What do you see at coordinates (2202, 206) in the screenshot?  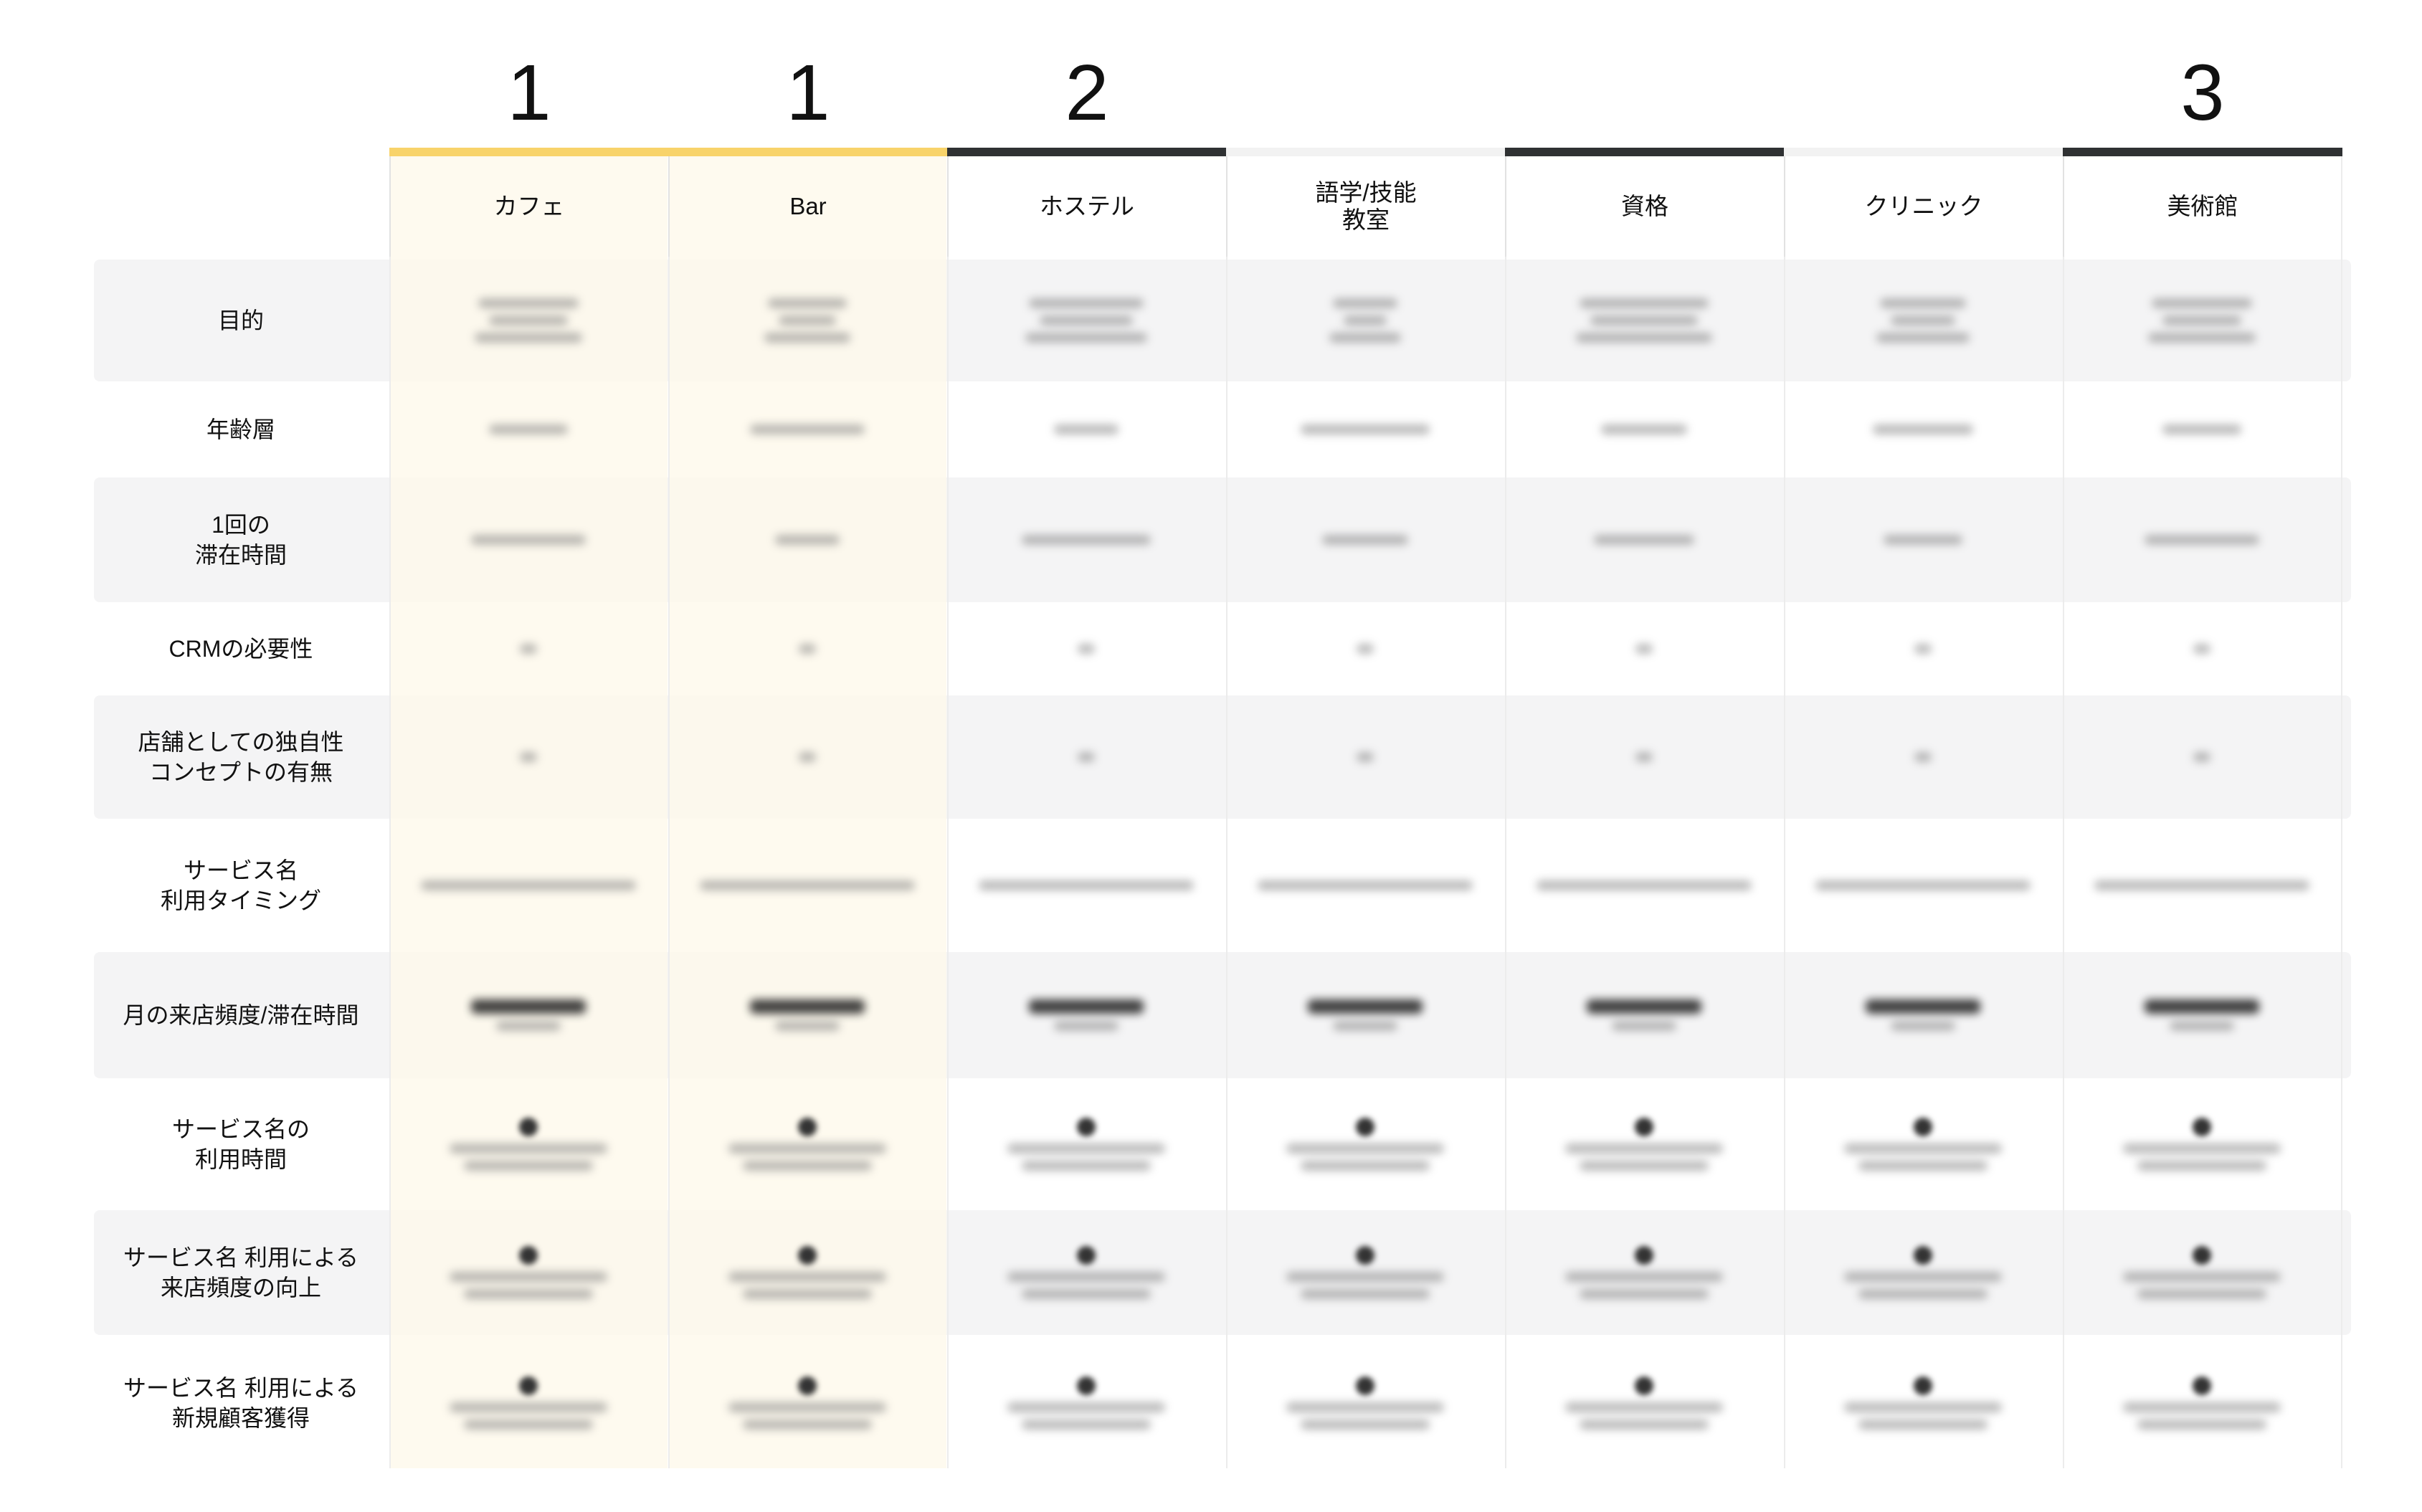 I see `column-header: 美術館` at bounding box center [2202, 206].